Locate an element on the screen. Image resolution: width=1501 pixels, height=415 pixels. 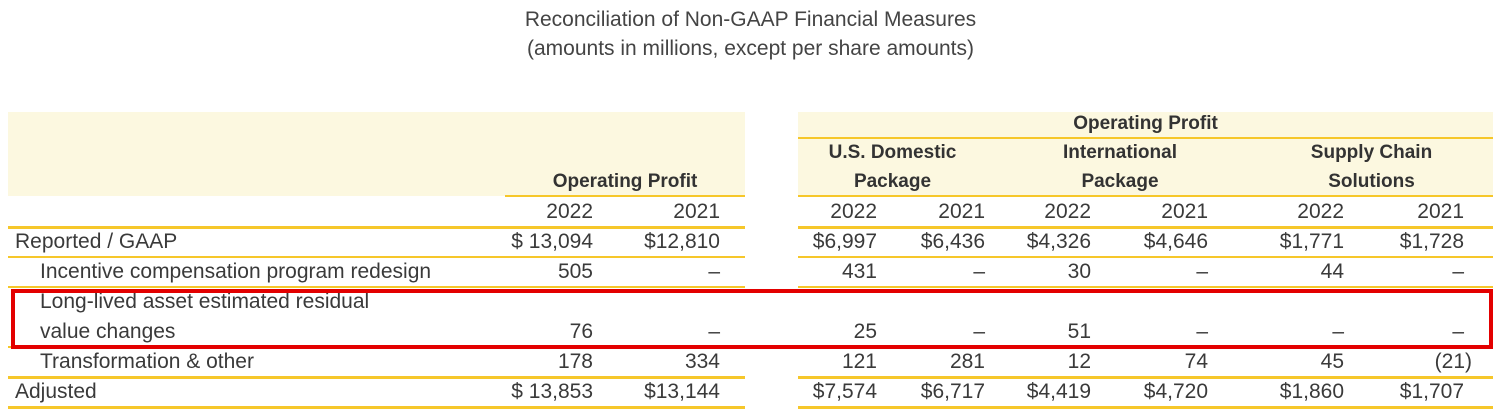
highlight-box is located at coordinates (752, 319).